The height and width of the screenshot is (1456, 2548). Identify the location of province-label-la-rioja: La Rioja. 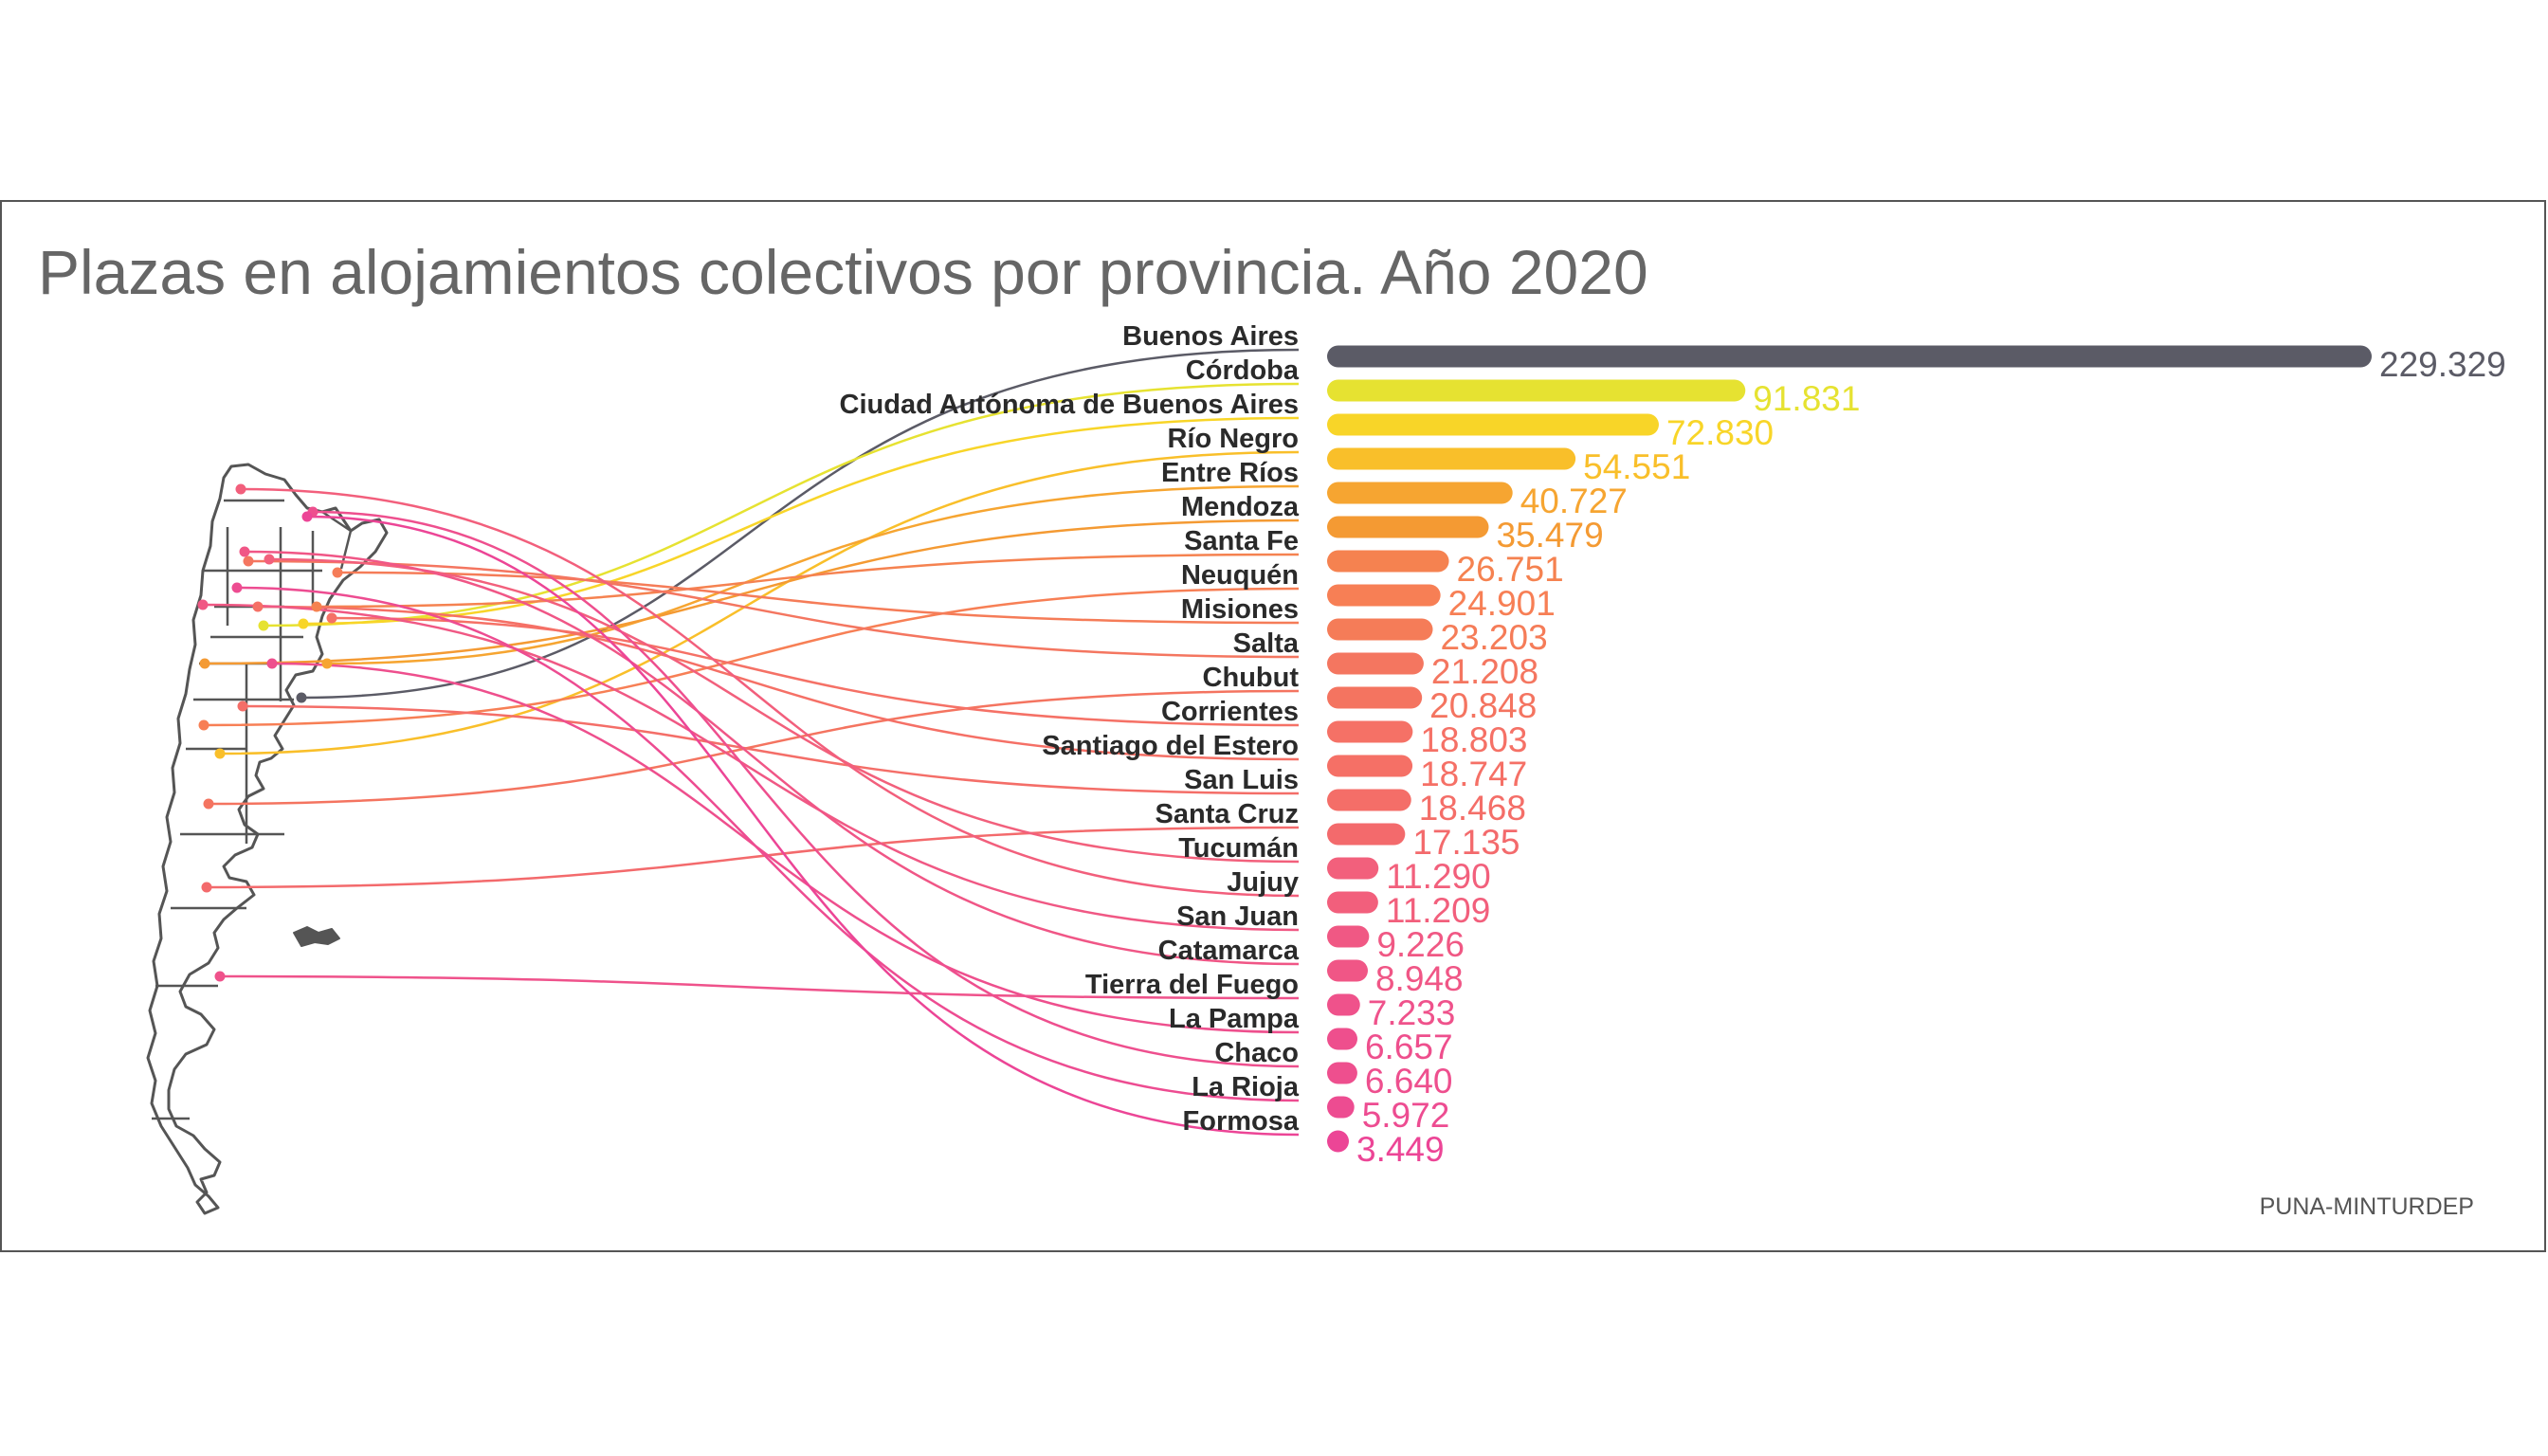
(1246, 1087).